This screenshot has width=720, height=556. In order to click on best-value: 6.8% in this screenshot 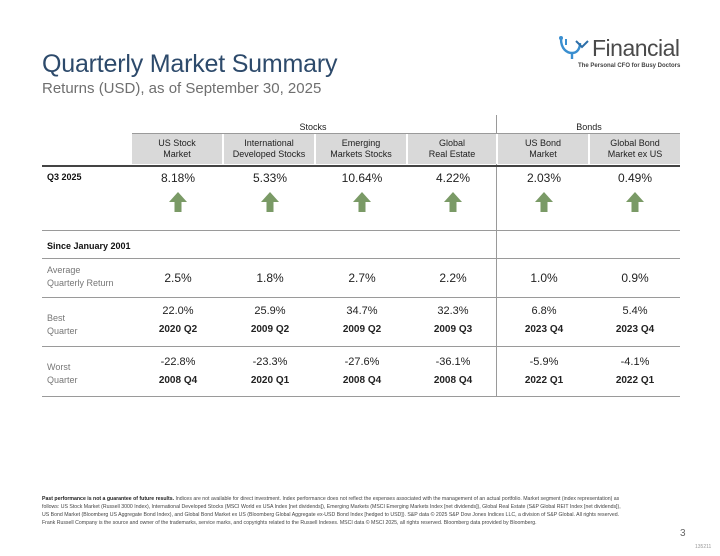, I will do `click(544, 311)`.